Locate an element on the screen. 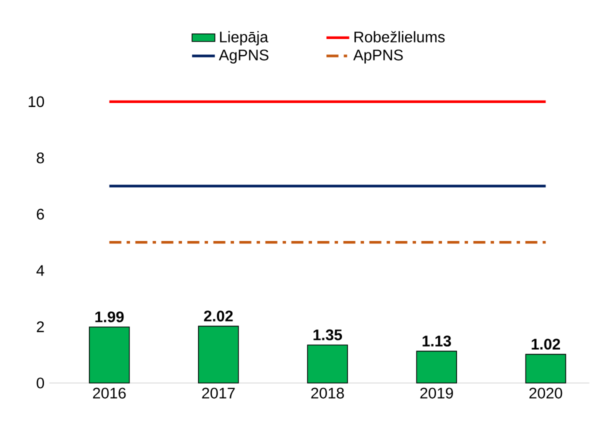 This screenshot has width=598, height=425. x-tick-label: 2020 is located at coordinates (545, 393).